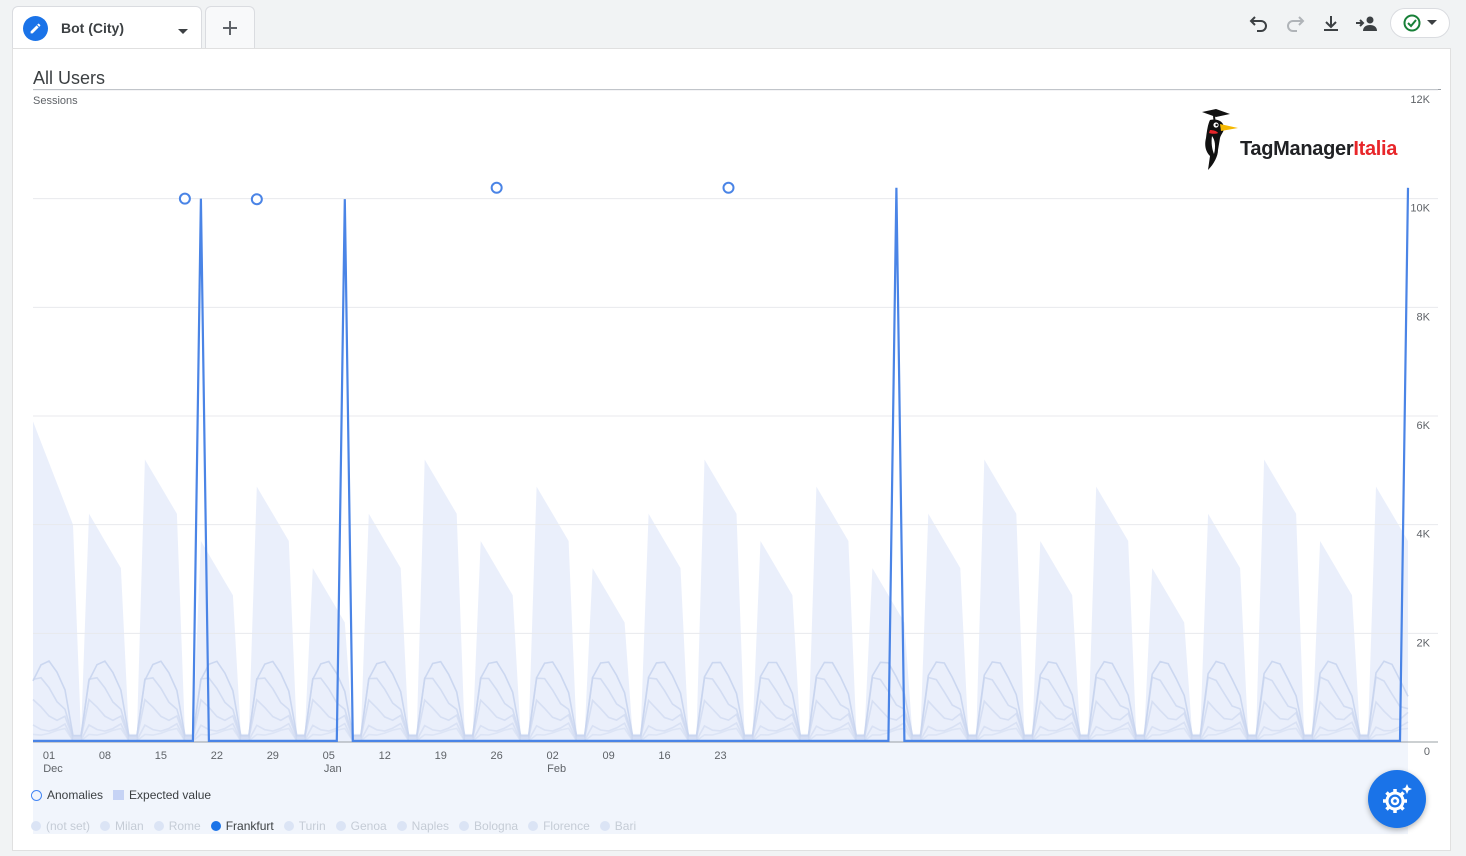 This screenshot has height=856, width=1466. I want to click on legend-anomalies: Anomalies, so click(67, 795).